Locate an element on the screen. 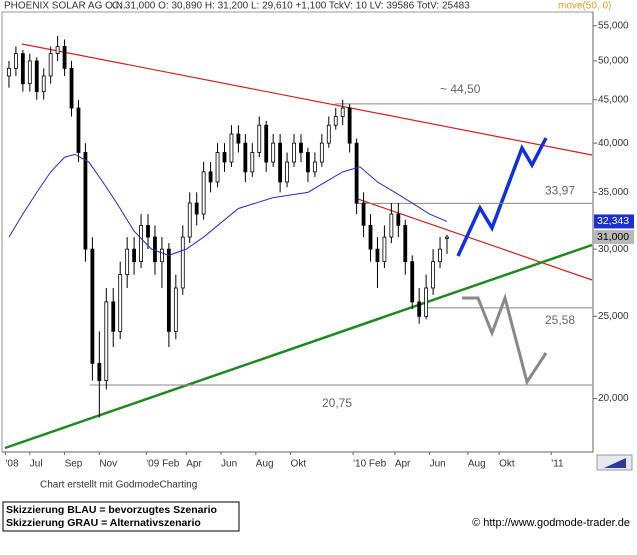 This screenshot has width=637, height=555. url: © http://www.godmode-trader.de is located at coordinates (551, 523).